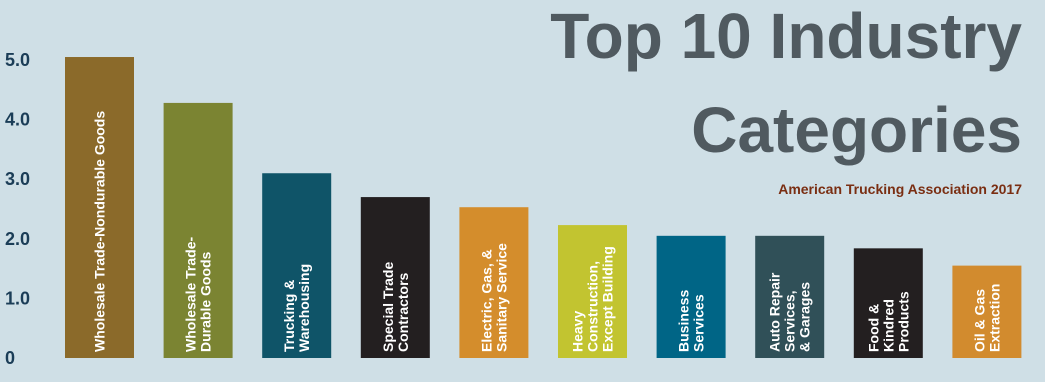 This screenshot has width=1045, height=382. I want to click on bar-label-line: & Garages, so click(805, 317).